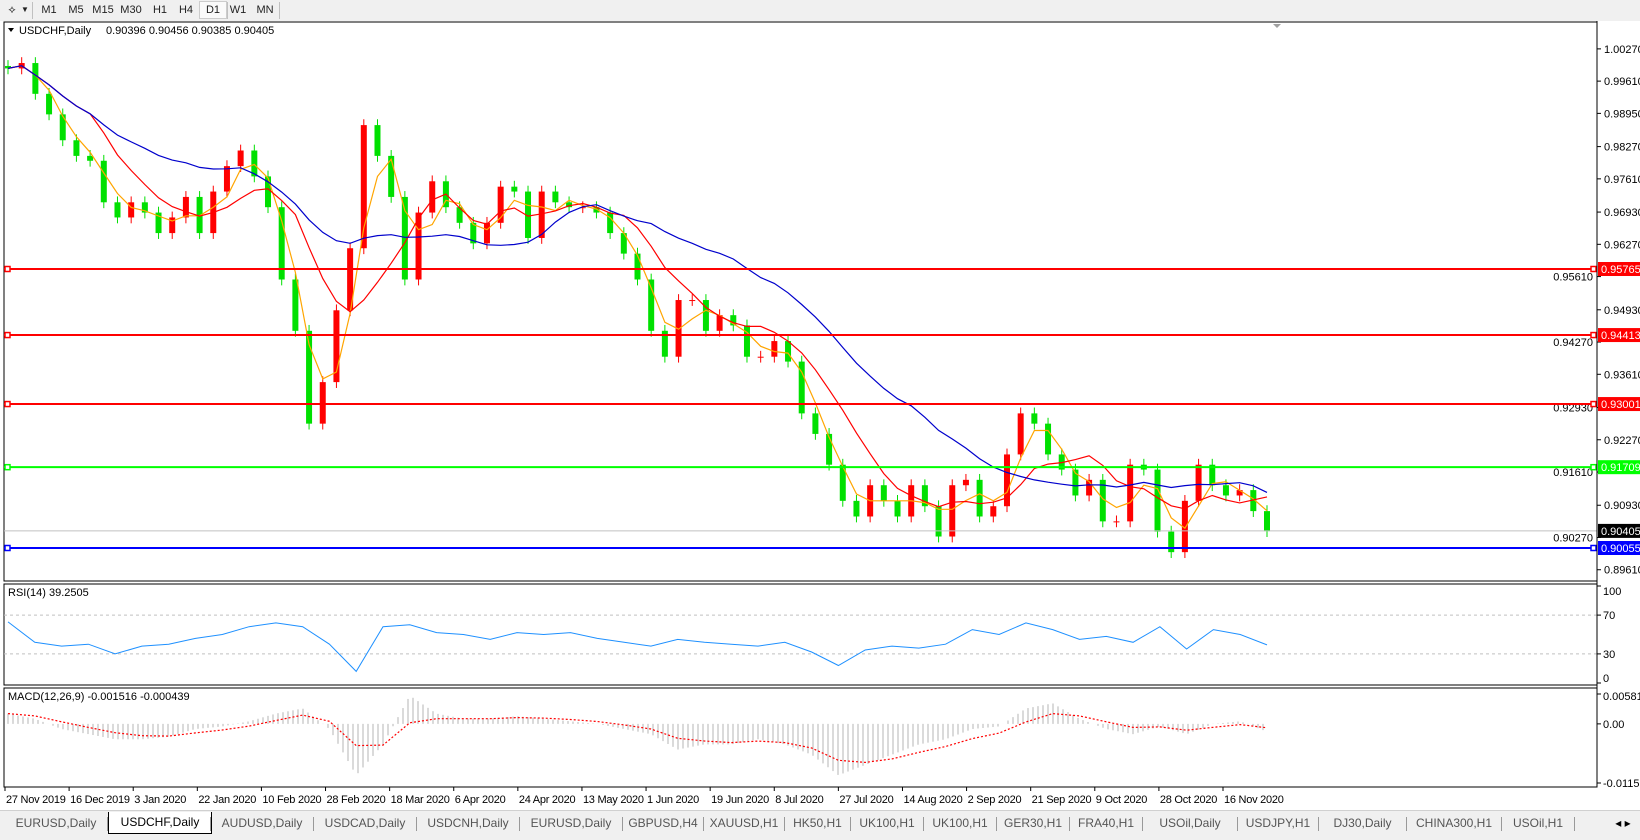  I want to click on date-tick-label: 22 Jan 2020, so click(227, 800).